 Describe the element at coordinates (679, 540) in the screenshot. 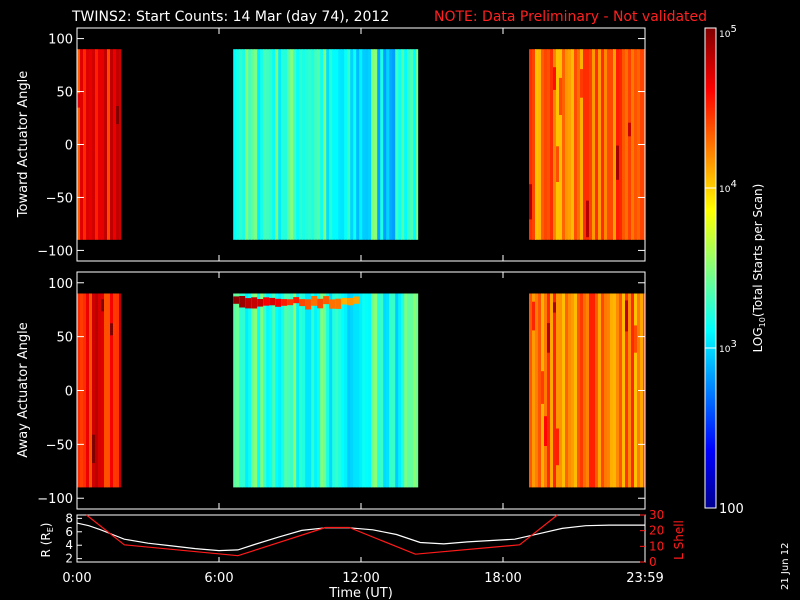

I see `orbit-ylabel-right: L Shell` at that location.